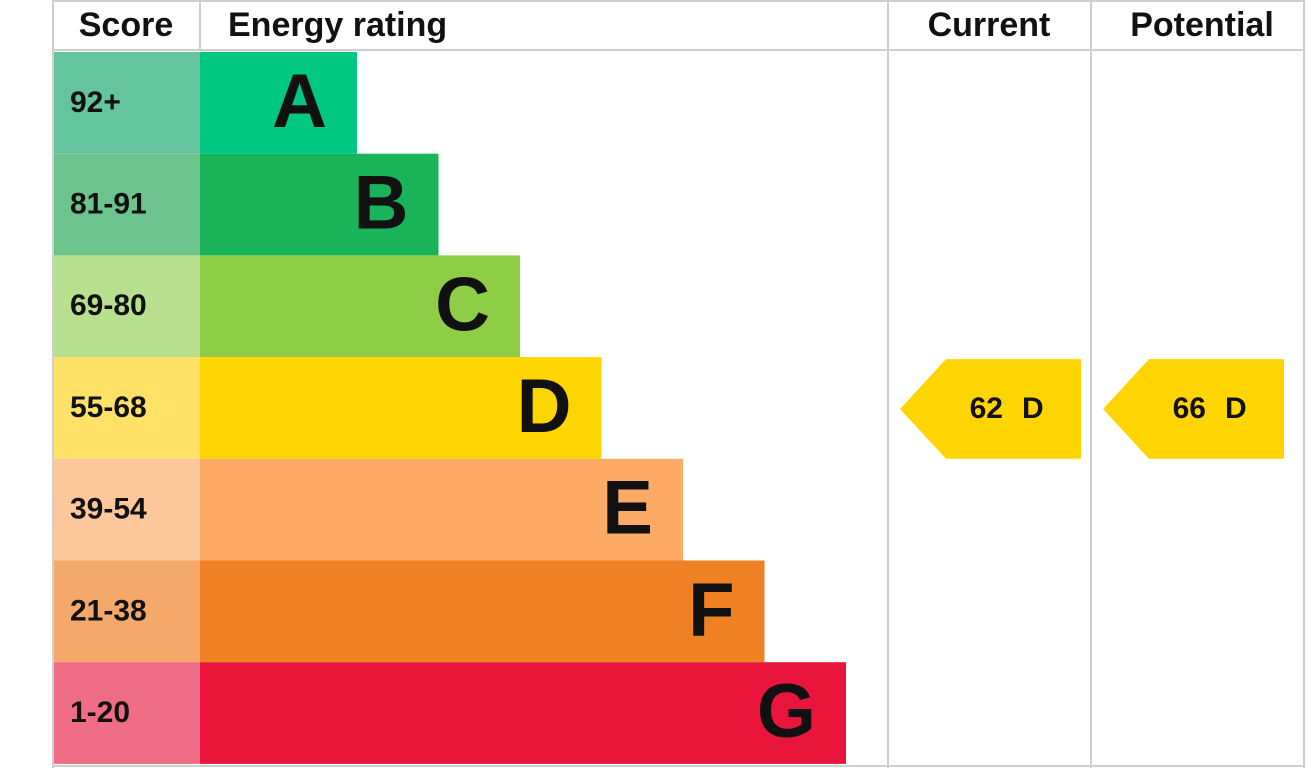 This screenshot has height=768, width=1315. Describe the element at coordinates (627, 508) in the screenshot. I see `rating-letter: E` at that location.